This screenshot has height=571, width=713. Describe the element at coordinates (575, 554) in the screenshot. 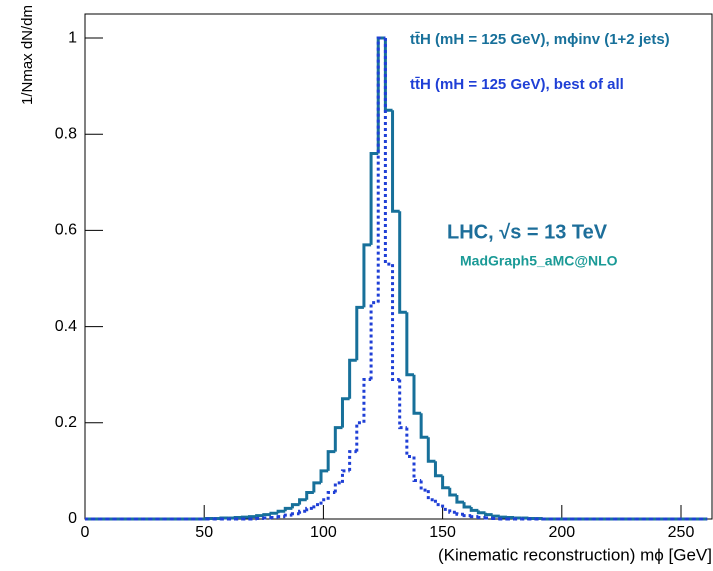

I see `x-axis-label: (Kinematic reconstruction) mϕ [GeV]` at that location.